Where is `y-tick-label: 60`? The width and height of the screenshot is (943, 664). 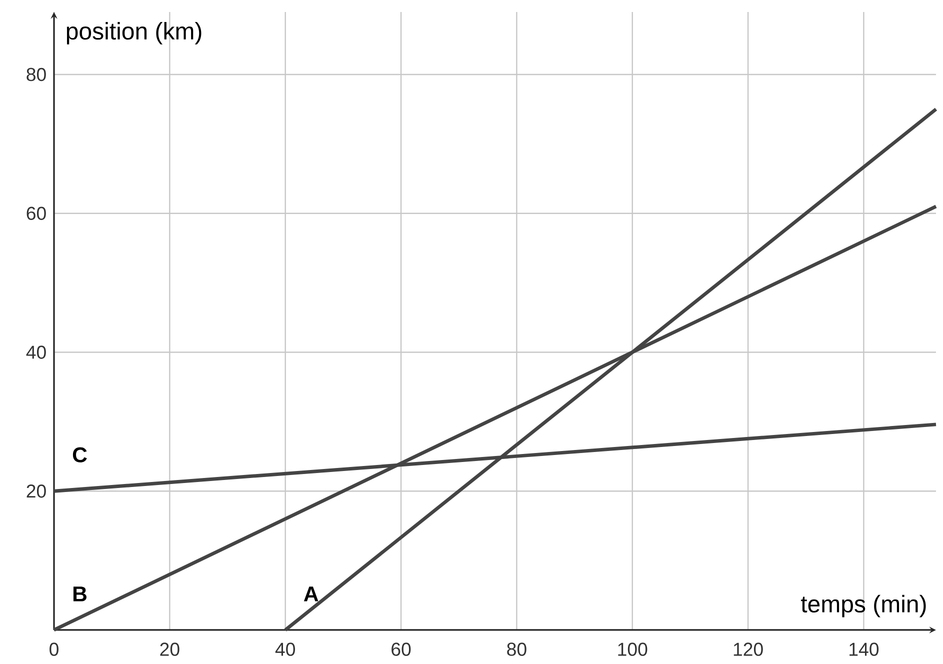
y-tick-label: 60 is located at coordinates (36, 213).